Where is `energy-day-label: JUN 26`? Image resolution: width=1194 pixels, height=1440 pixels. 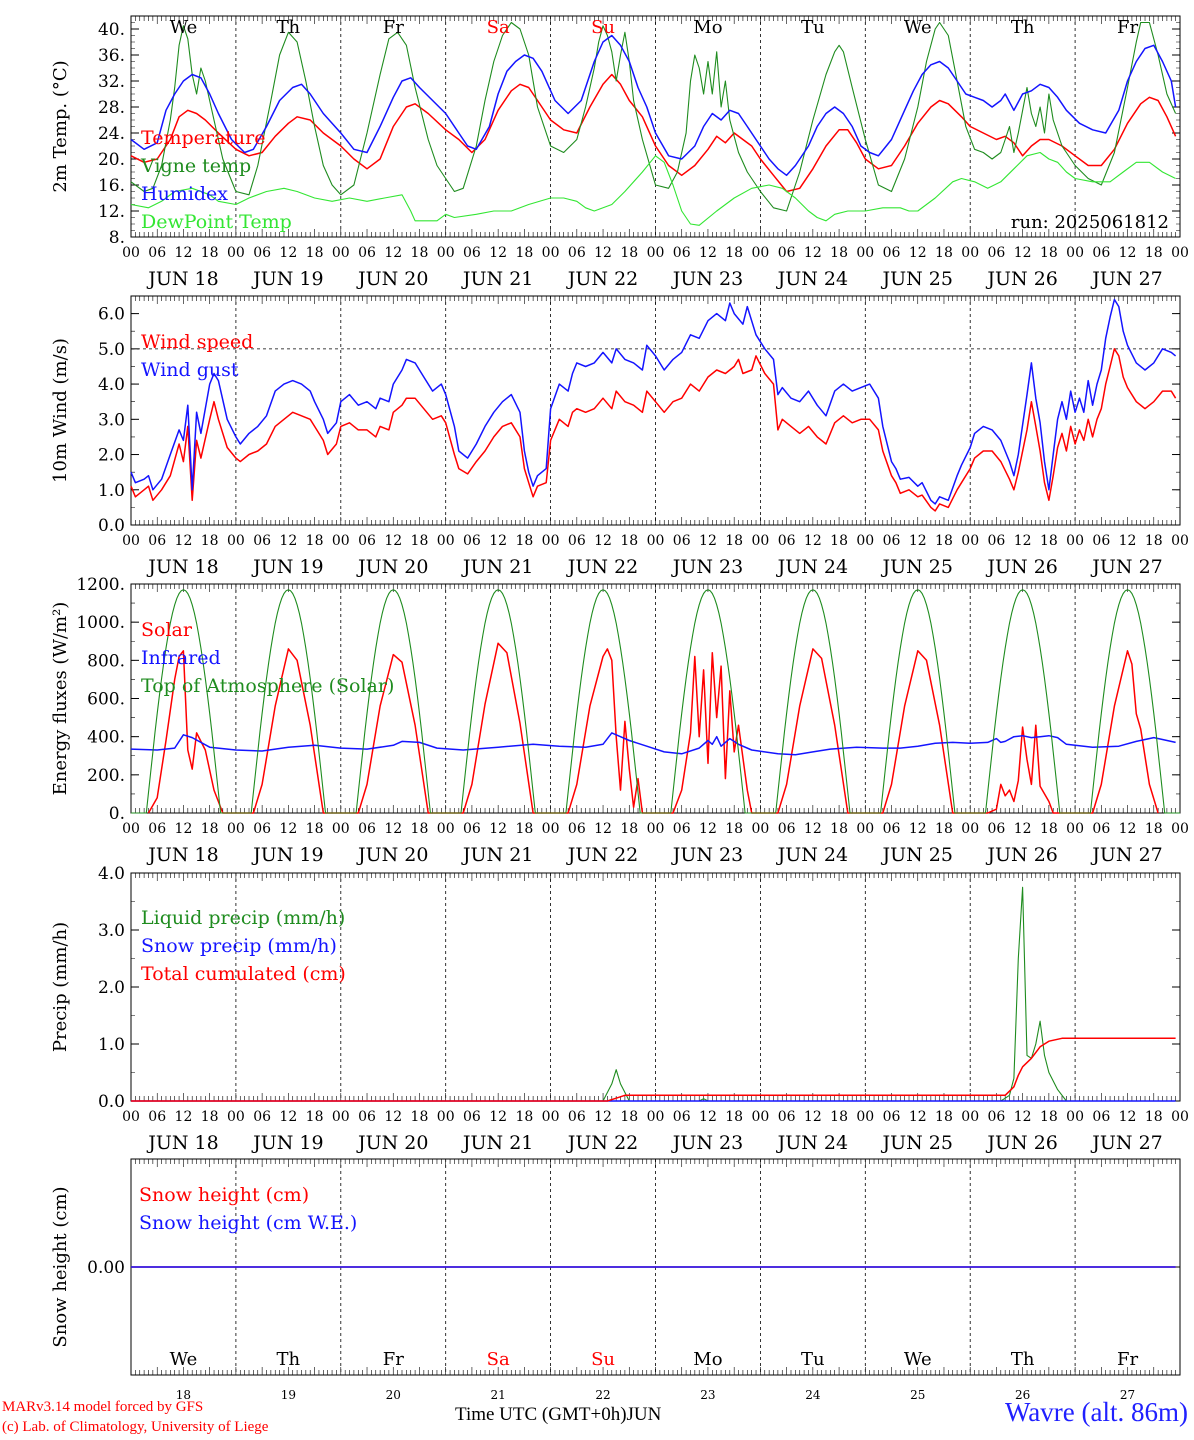
energy-day-label: JUN 26 is located at coordinates (1021, 855).